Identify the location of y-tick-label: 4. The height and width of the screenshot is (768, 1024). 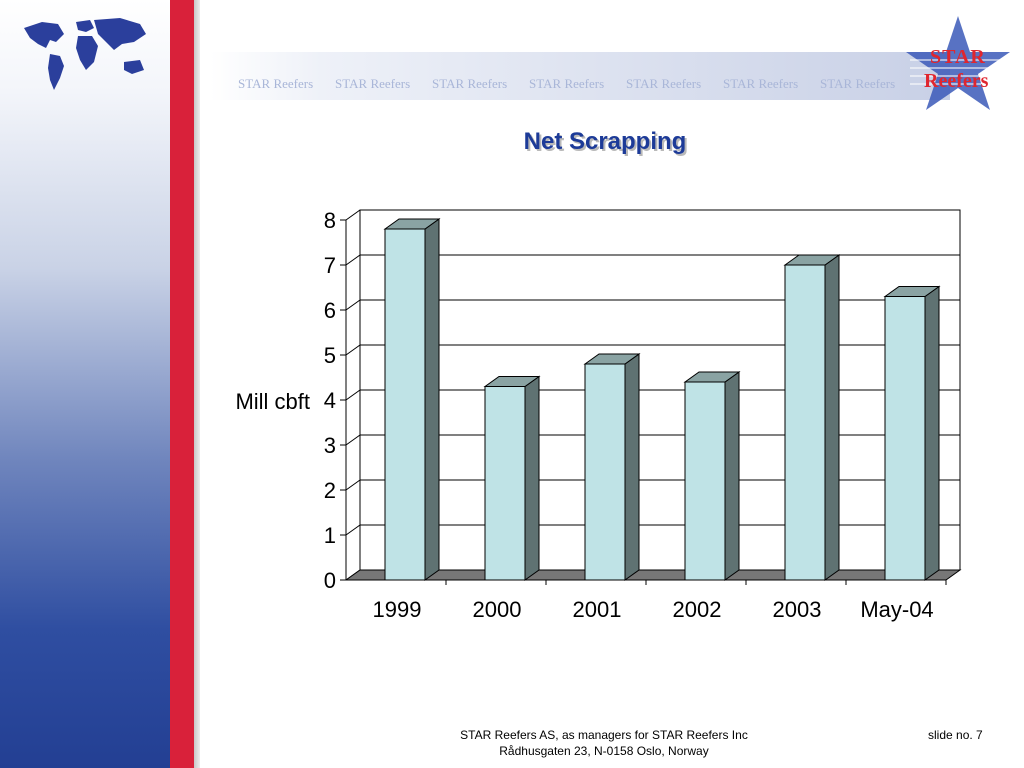
(330, 400).